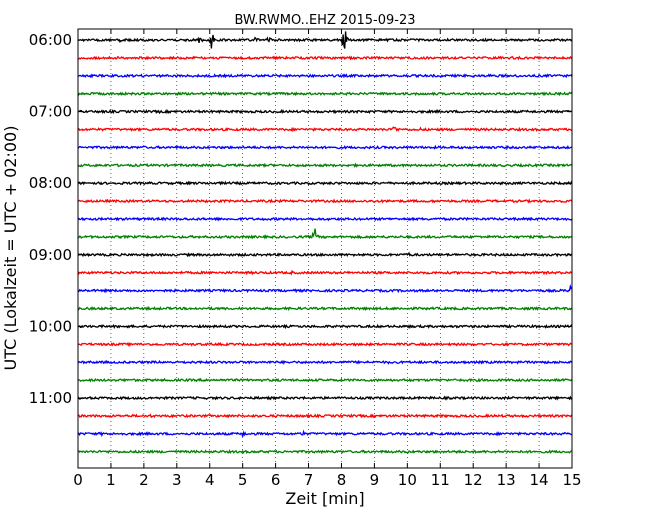 The height and width of the screenshot is (524, 650). I want to click on y-axis-label: UTC (Lokalzeit = UTC + 02:00), so click(10, 248).